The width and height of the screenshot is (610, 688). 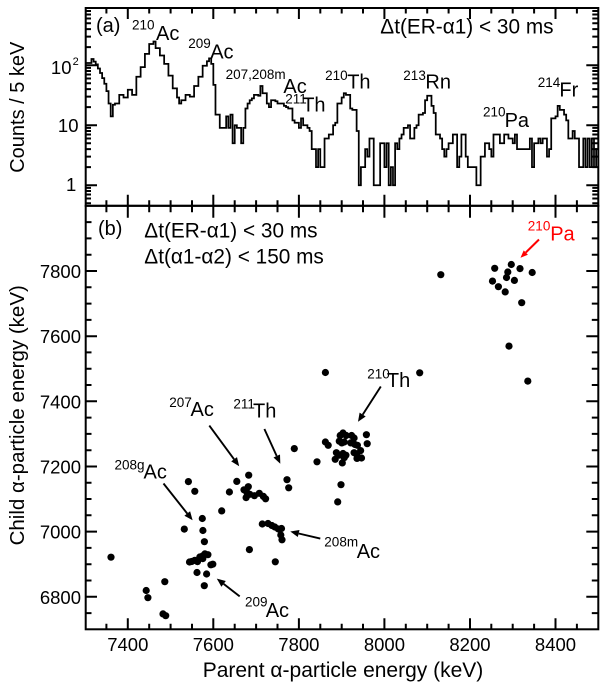 What do you see at coordinates (414, 75) in the screenshot?
I see `svg-text: 213` at bounding box center [414, 75].